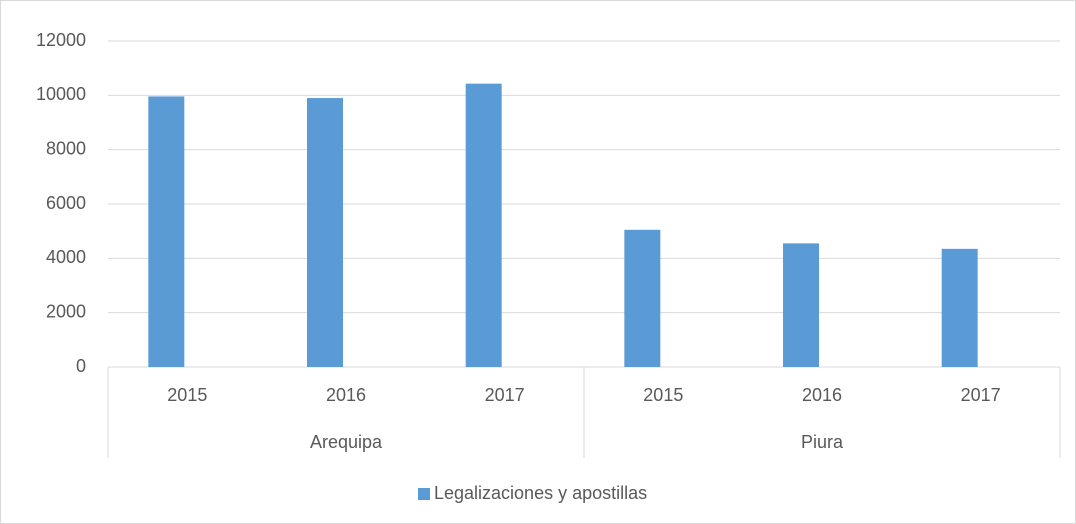  Describe the element at coordinates (81, 366) in the screenshot. I see `y-tick-label: 0` at that location.